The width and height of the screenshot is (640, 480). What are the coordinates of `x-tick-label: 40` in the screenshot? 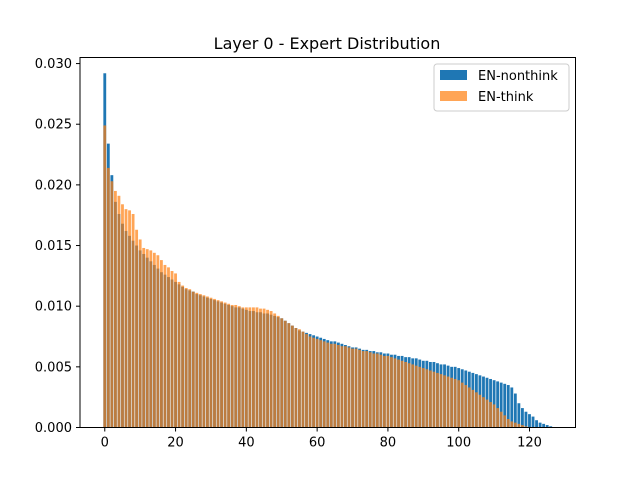 It's located at (246, 443).